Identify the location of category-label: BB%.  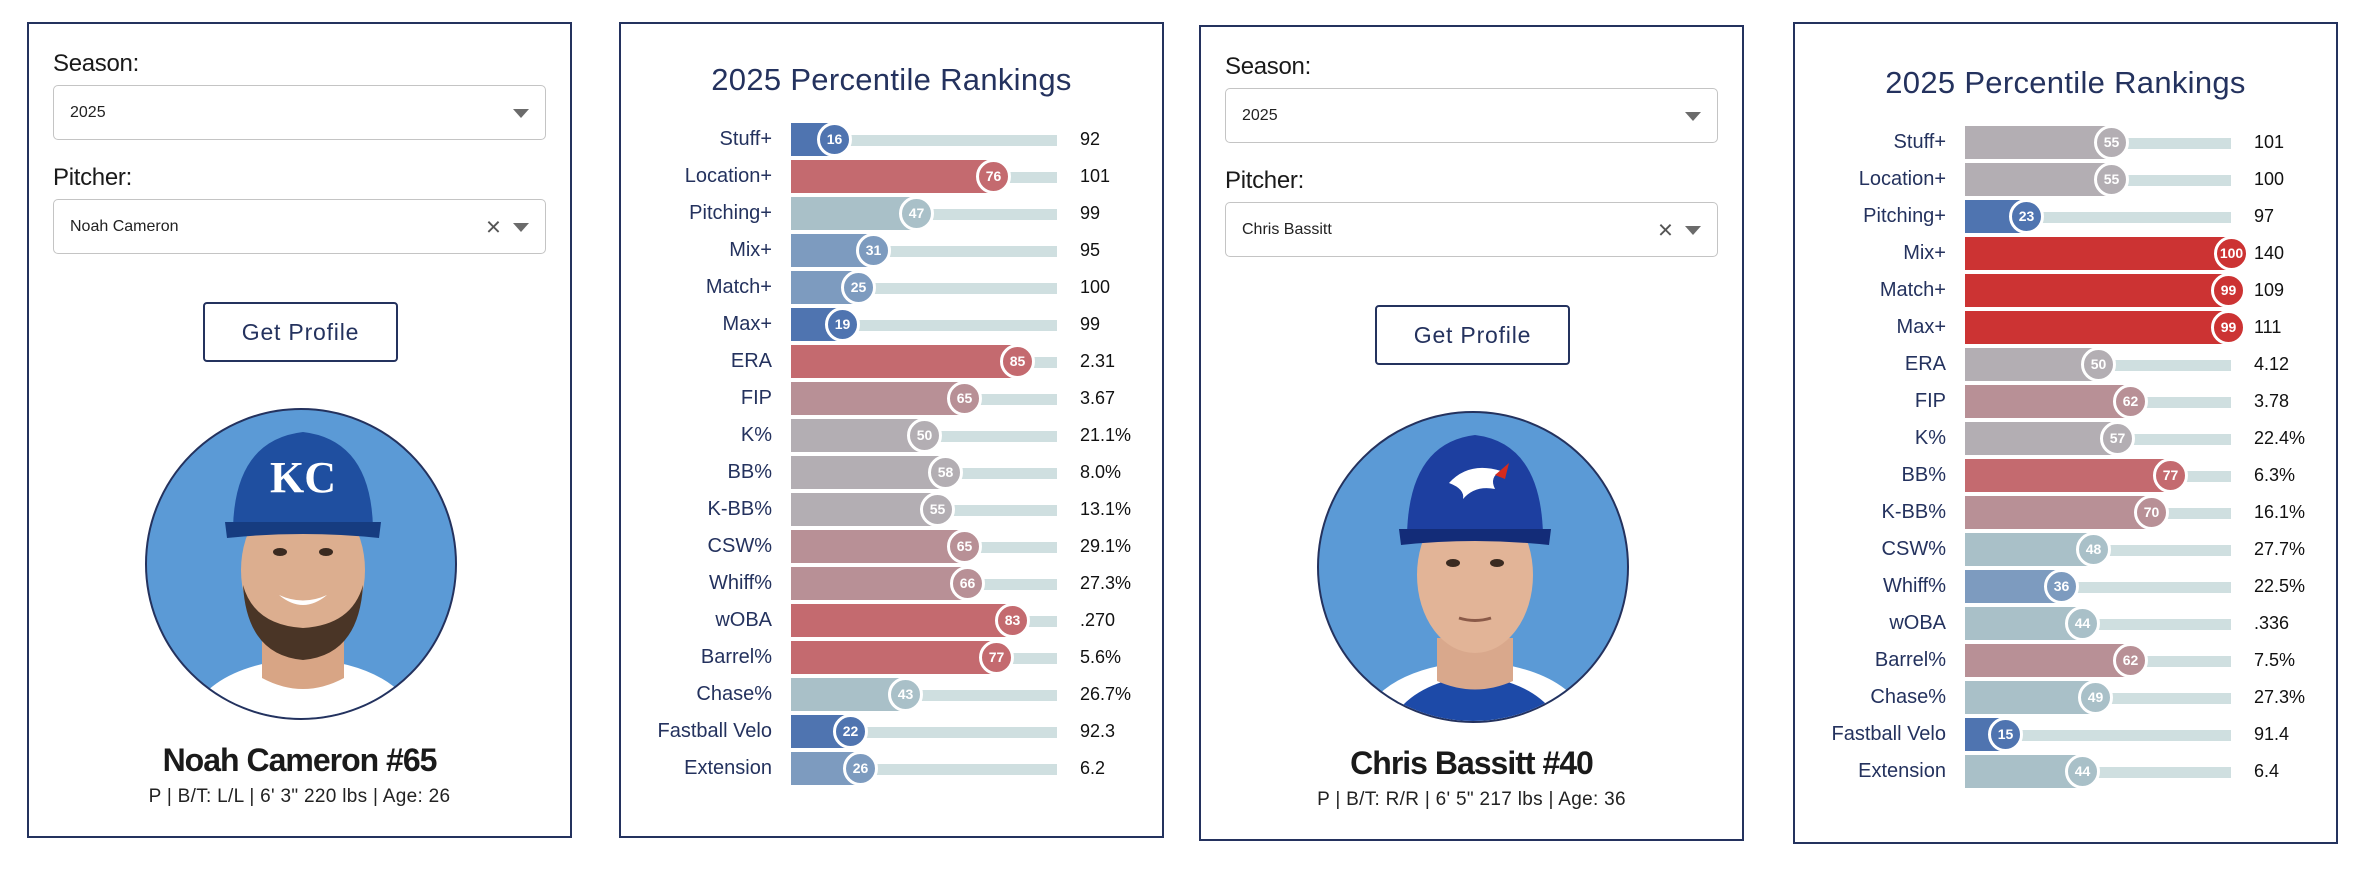
(1923, 475).